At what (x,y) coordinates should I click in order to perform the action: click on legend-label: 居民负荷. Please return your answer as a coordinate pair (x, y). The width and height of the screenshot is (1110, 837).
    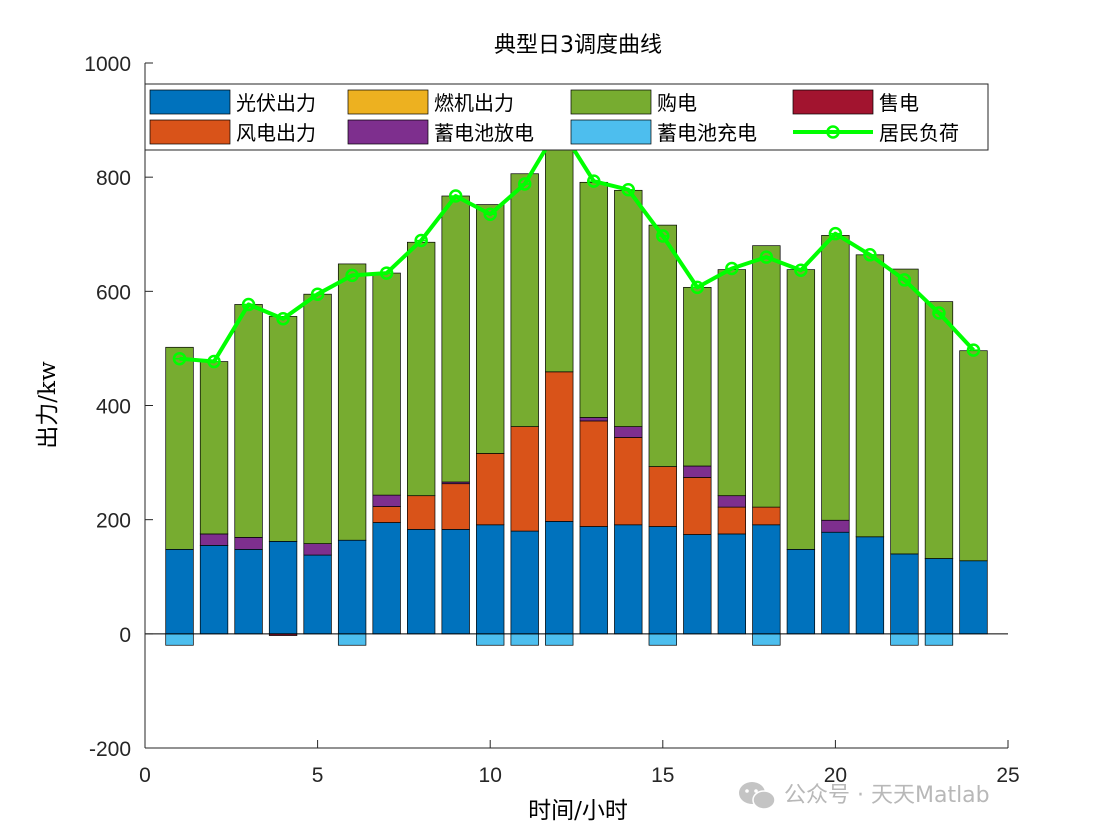
    Looking at the image, I should click on (919, 133).